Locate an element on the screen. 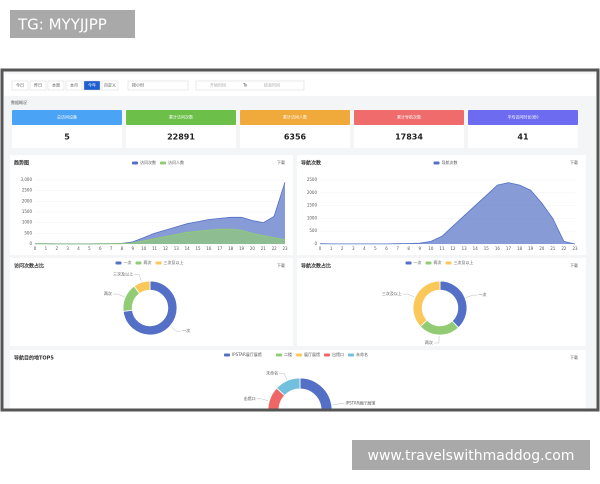 Image resolution: width=600 pixels, height=484 pixels. x-tick-label: 2 is located at coordinates (56, 248).